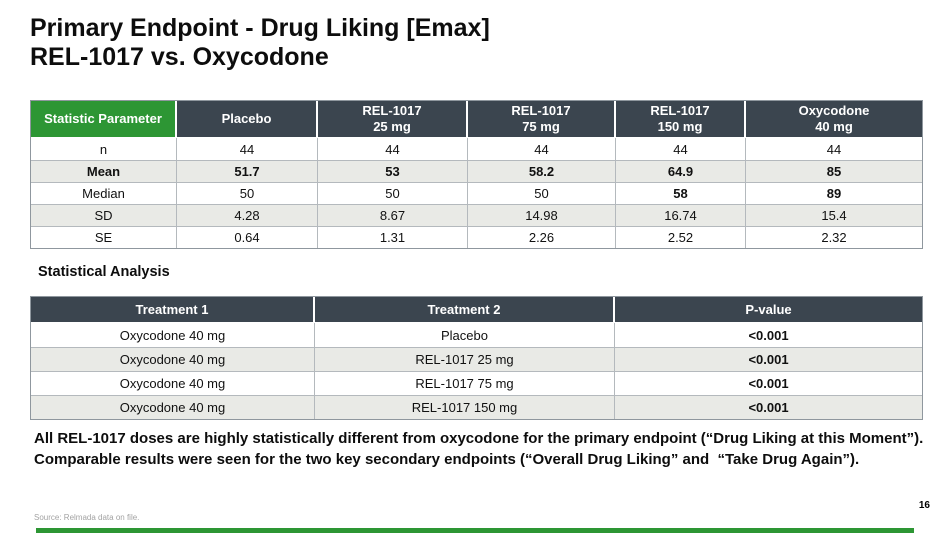 This screenshot has width=950, height=534. What do you see at coordinates (393, 215) in the screenshot?
I see `table-cell: 8.67` at bounding box center [393, 215].